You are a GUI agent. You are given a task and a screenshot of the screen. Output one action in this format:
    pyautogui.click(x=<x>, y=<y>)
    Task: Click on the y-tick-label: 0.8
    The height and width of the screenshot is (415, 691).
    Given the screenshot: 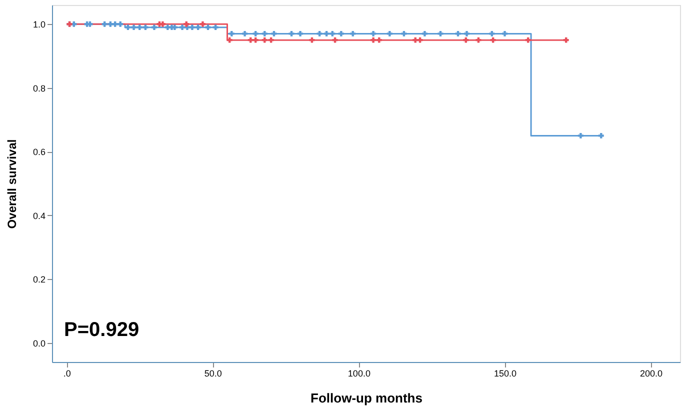 What is the action you would take?
    pyautogui.click(x=39, y=88)
    